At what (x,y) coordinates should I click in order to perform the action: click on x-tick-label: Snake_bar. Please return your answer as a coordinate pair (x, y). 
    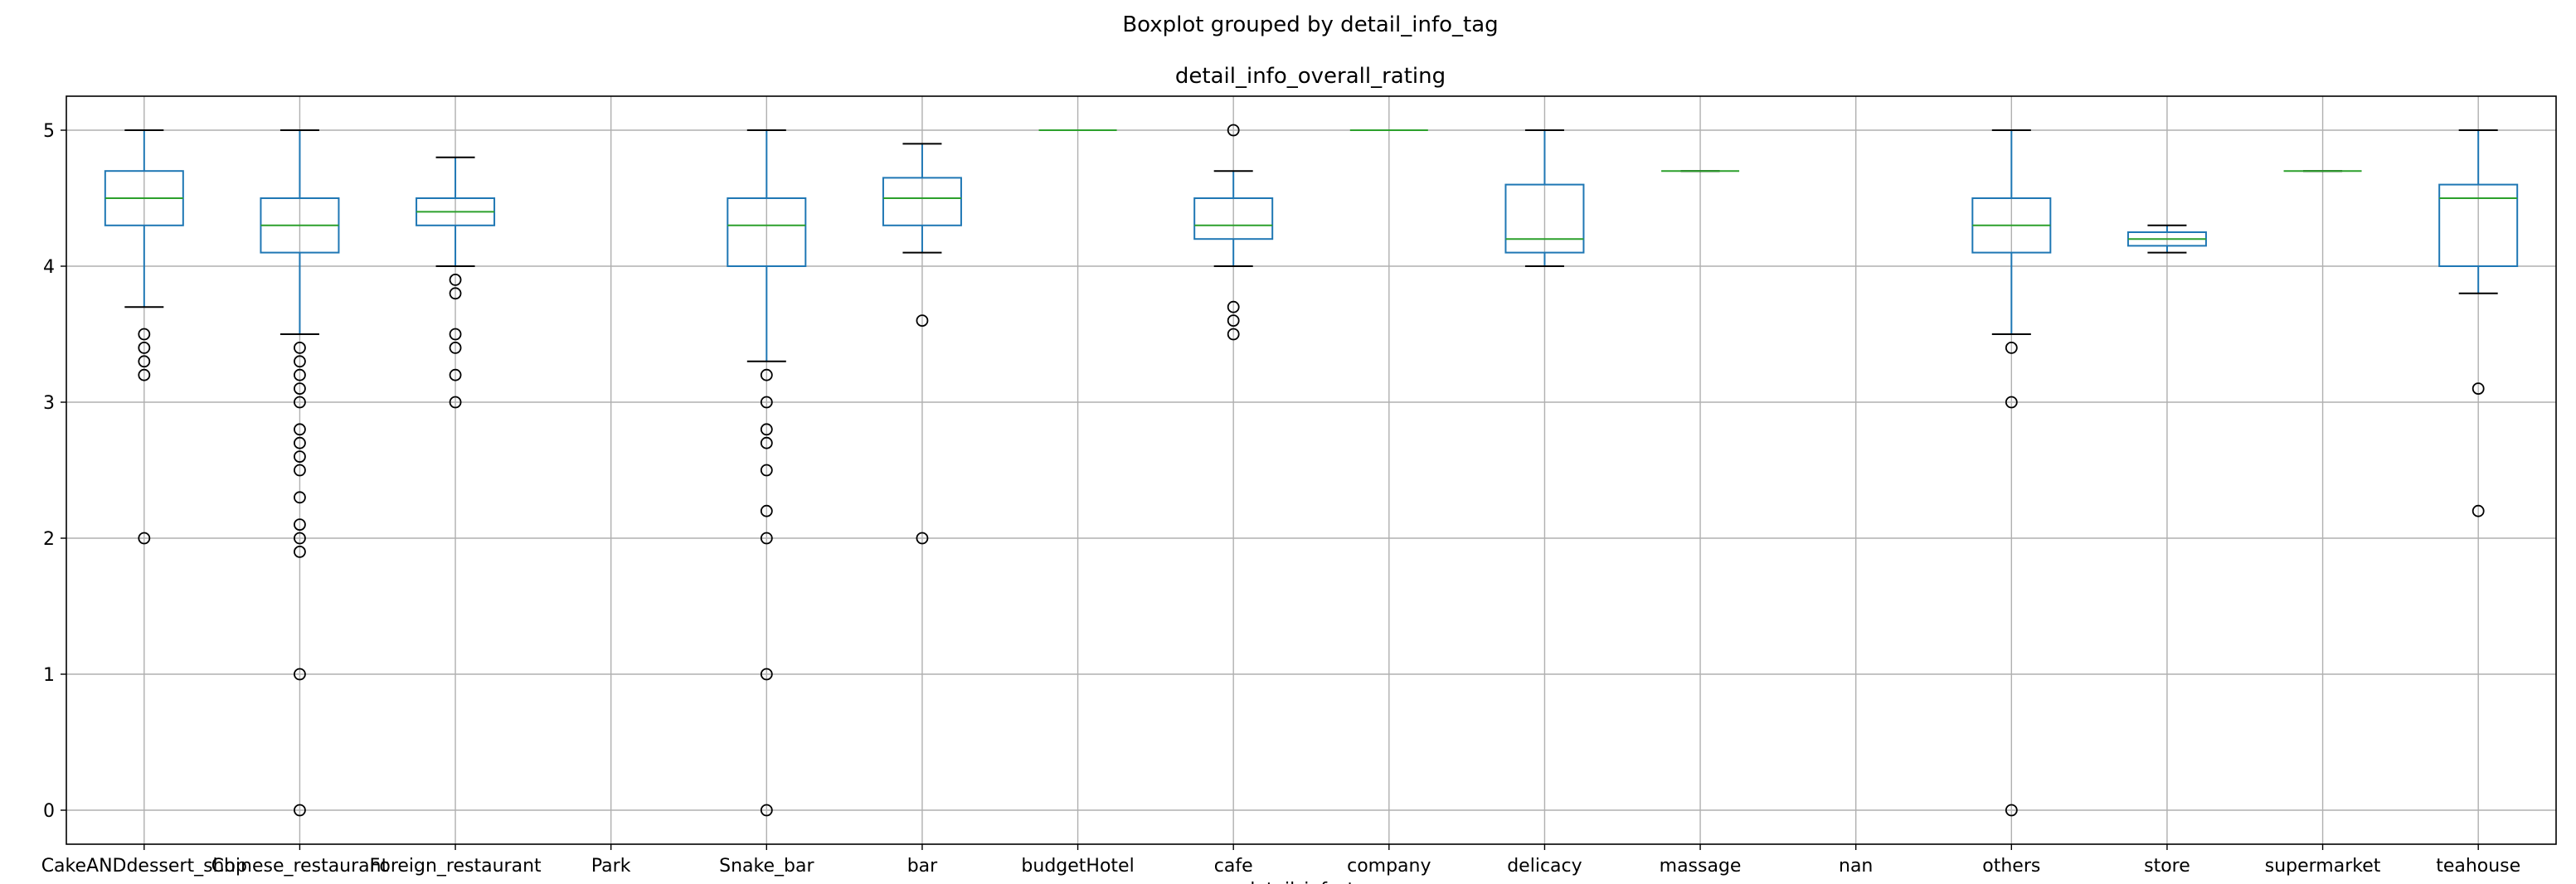
    Looking at the image, I should click on (767, 866).